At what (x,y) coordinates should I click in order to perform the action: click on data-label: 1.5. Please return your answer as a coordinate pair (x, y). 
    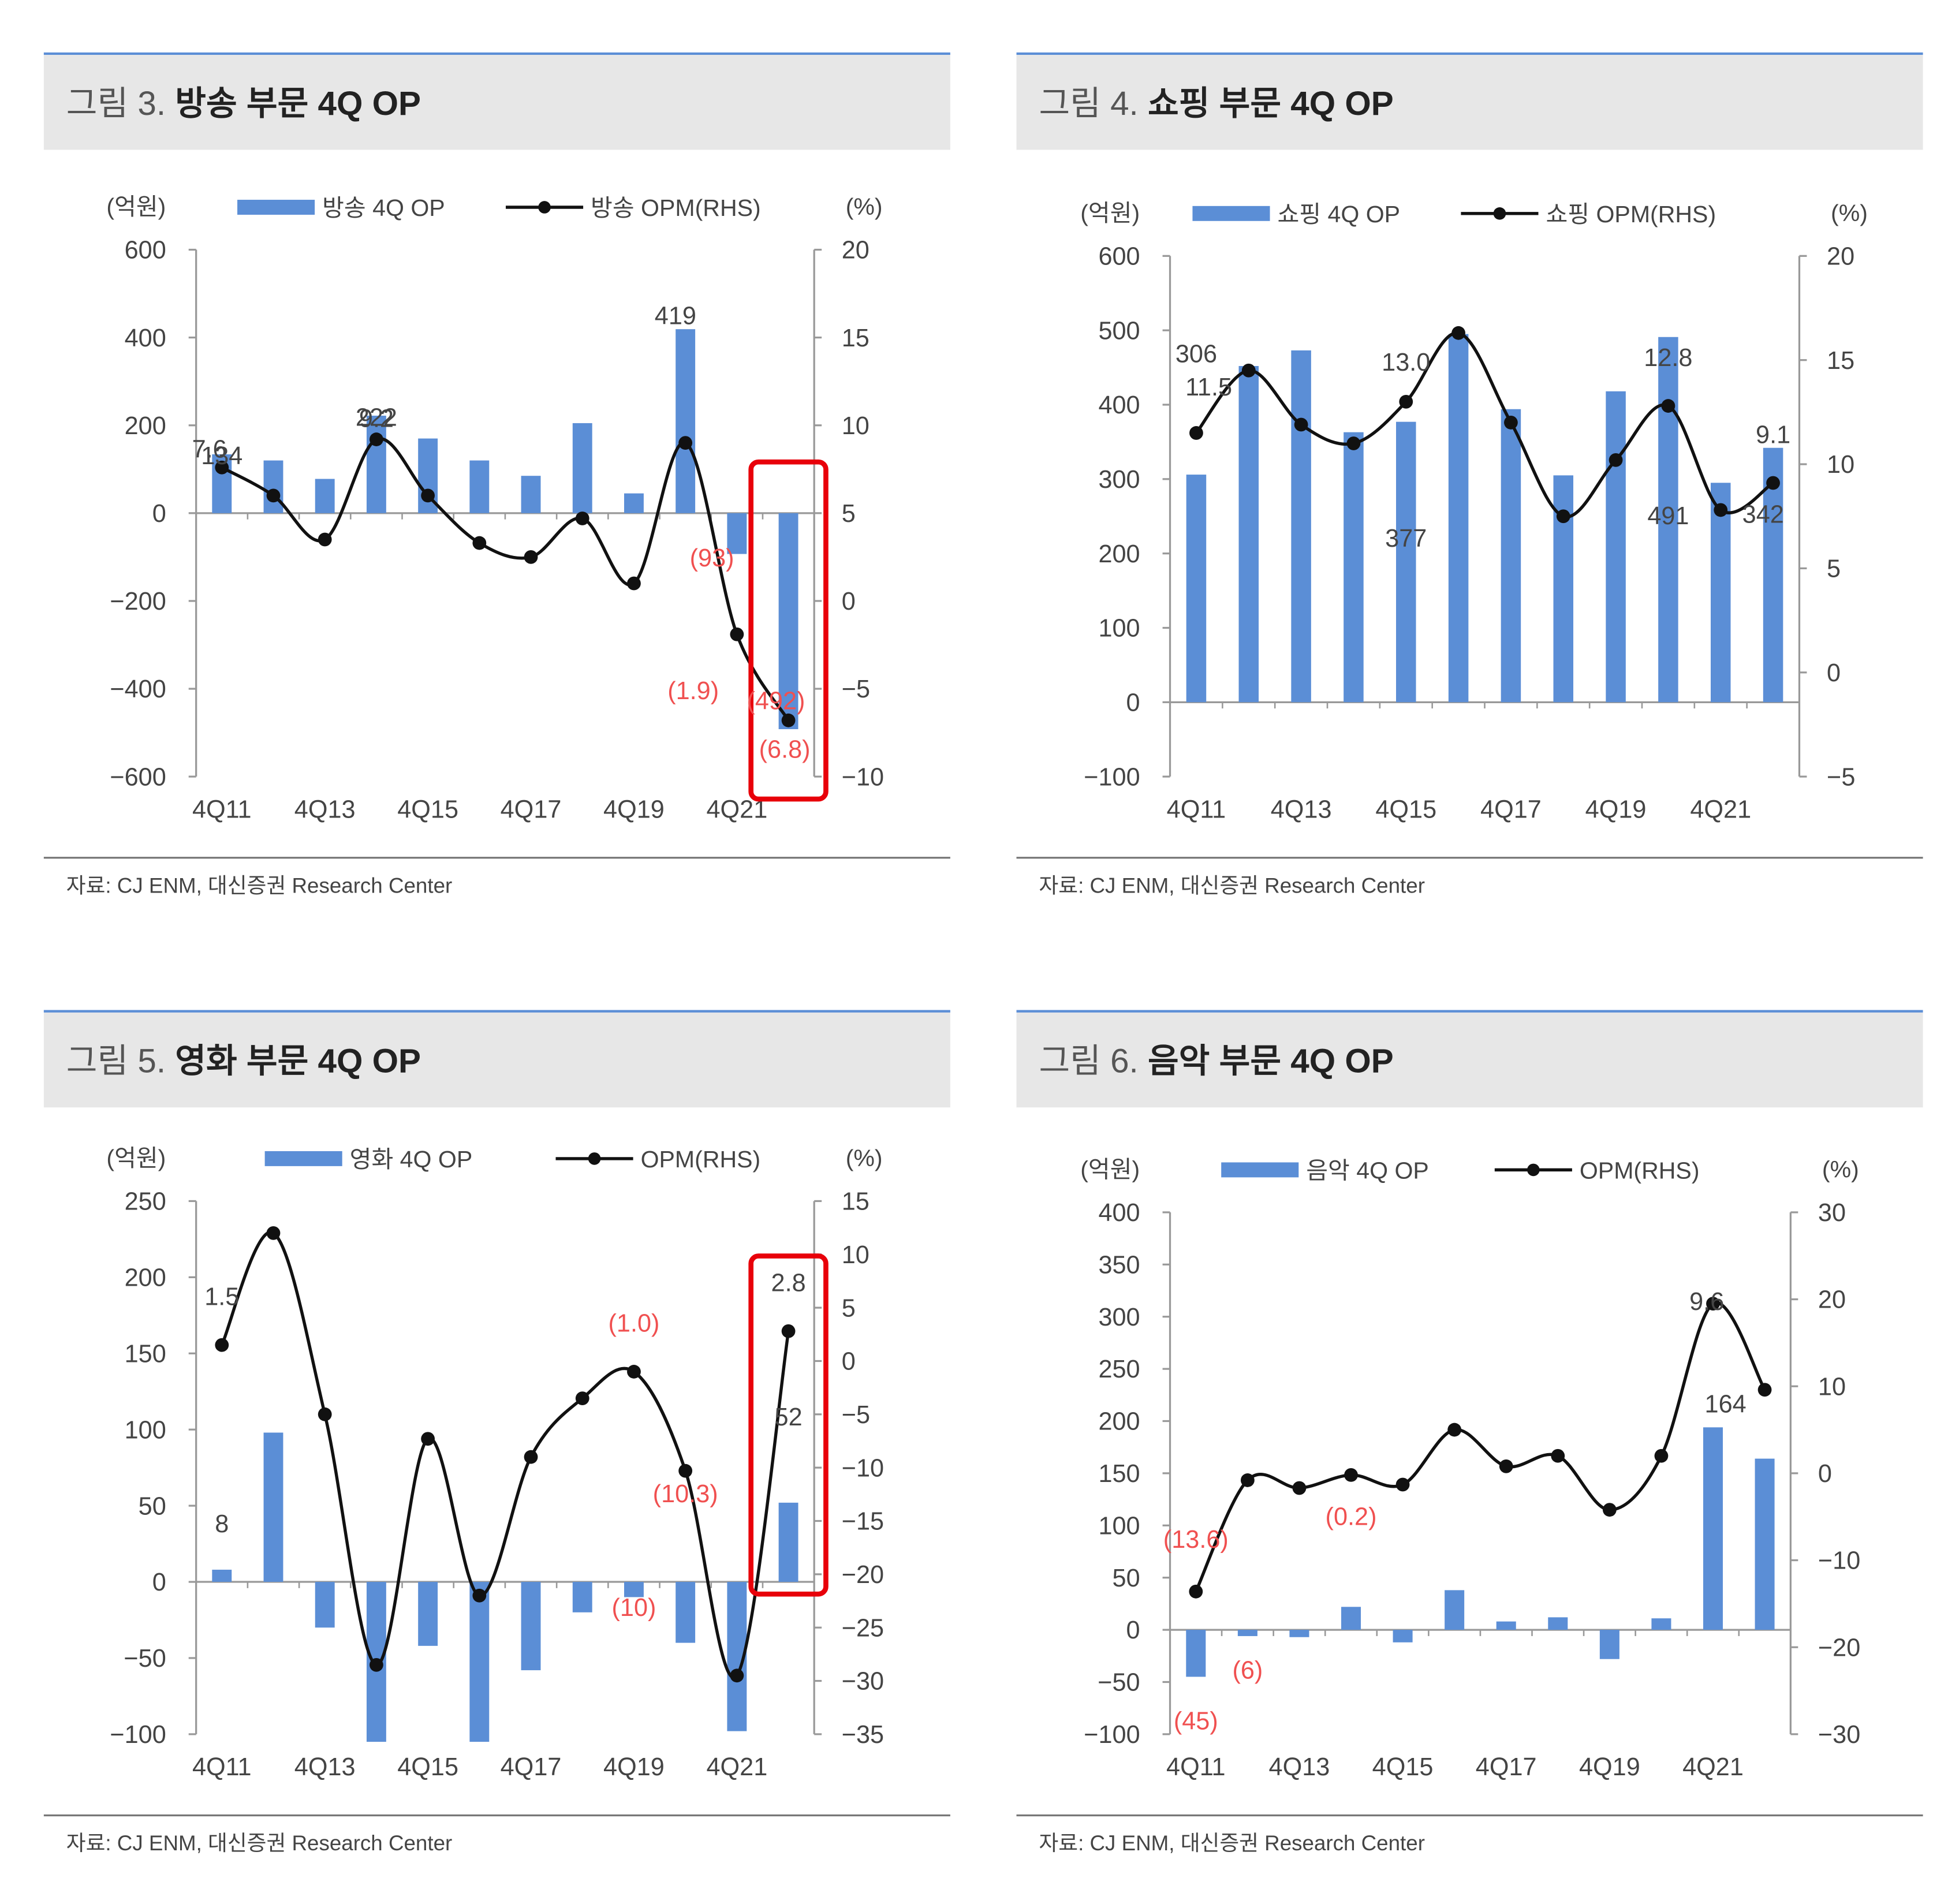
    Looking at the image, I should click on (221, 1297).